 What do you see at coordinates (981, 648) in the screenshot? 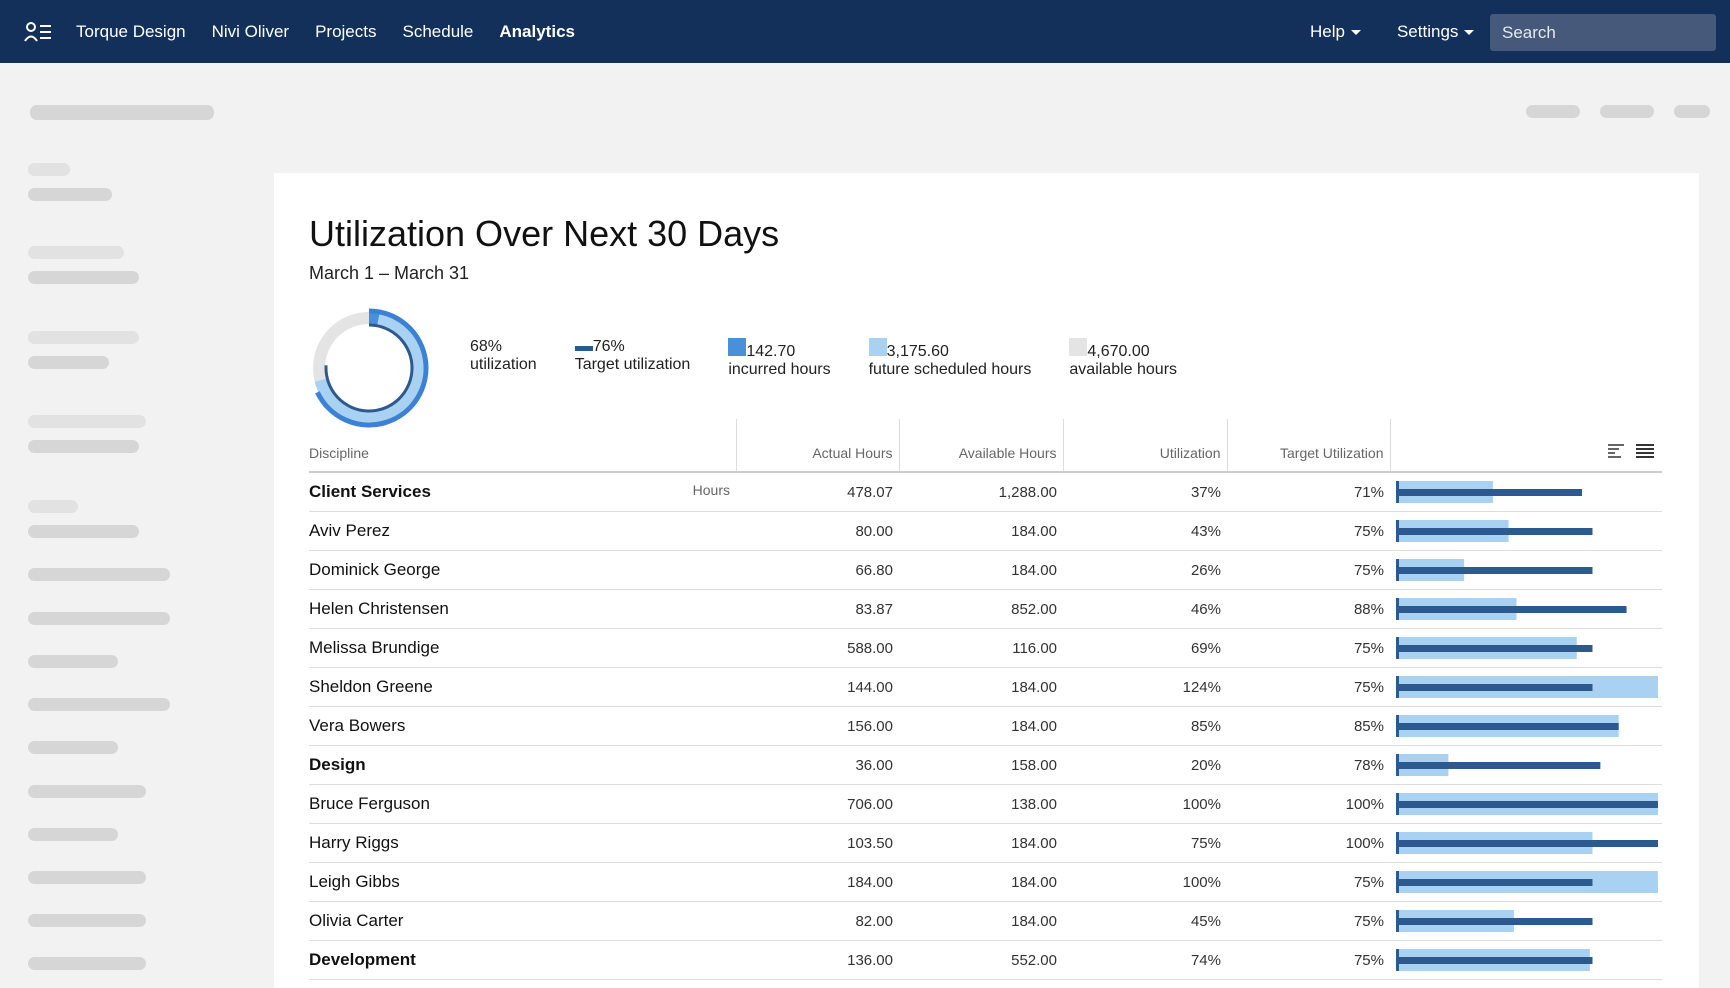
I see `available-hours: 116.00` at bounding box center [981, 648].